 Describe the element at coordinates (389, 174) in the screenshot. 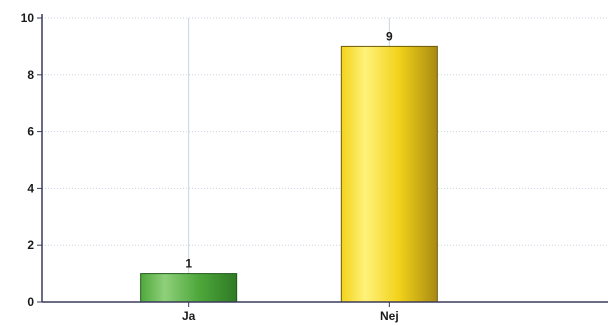

I see `bar-nej` at that location.